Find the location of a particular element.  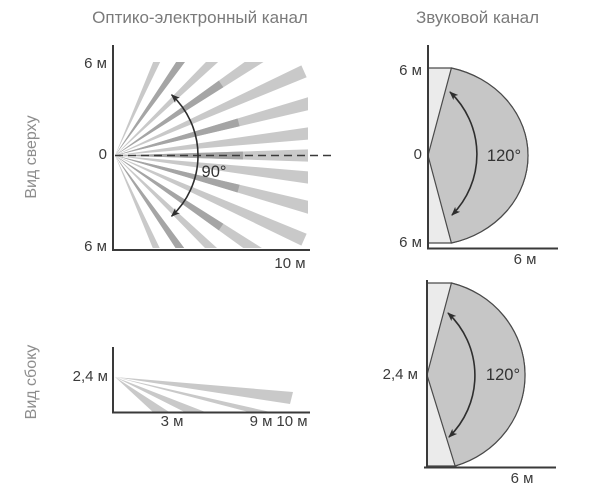

side-beam-far is located at coordinates (204, 390).